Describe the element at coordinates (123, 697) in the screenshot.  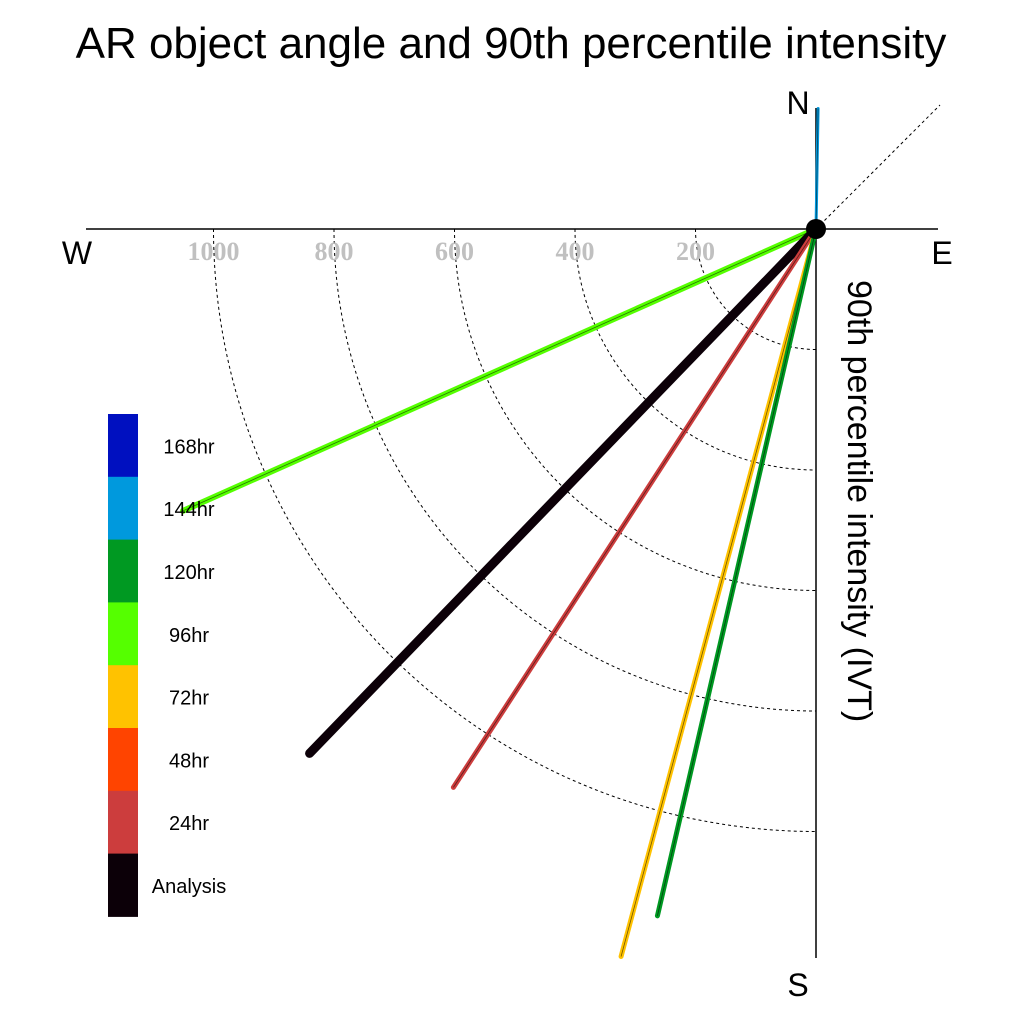
I see `legend-swatch-72hr` at that location.